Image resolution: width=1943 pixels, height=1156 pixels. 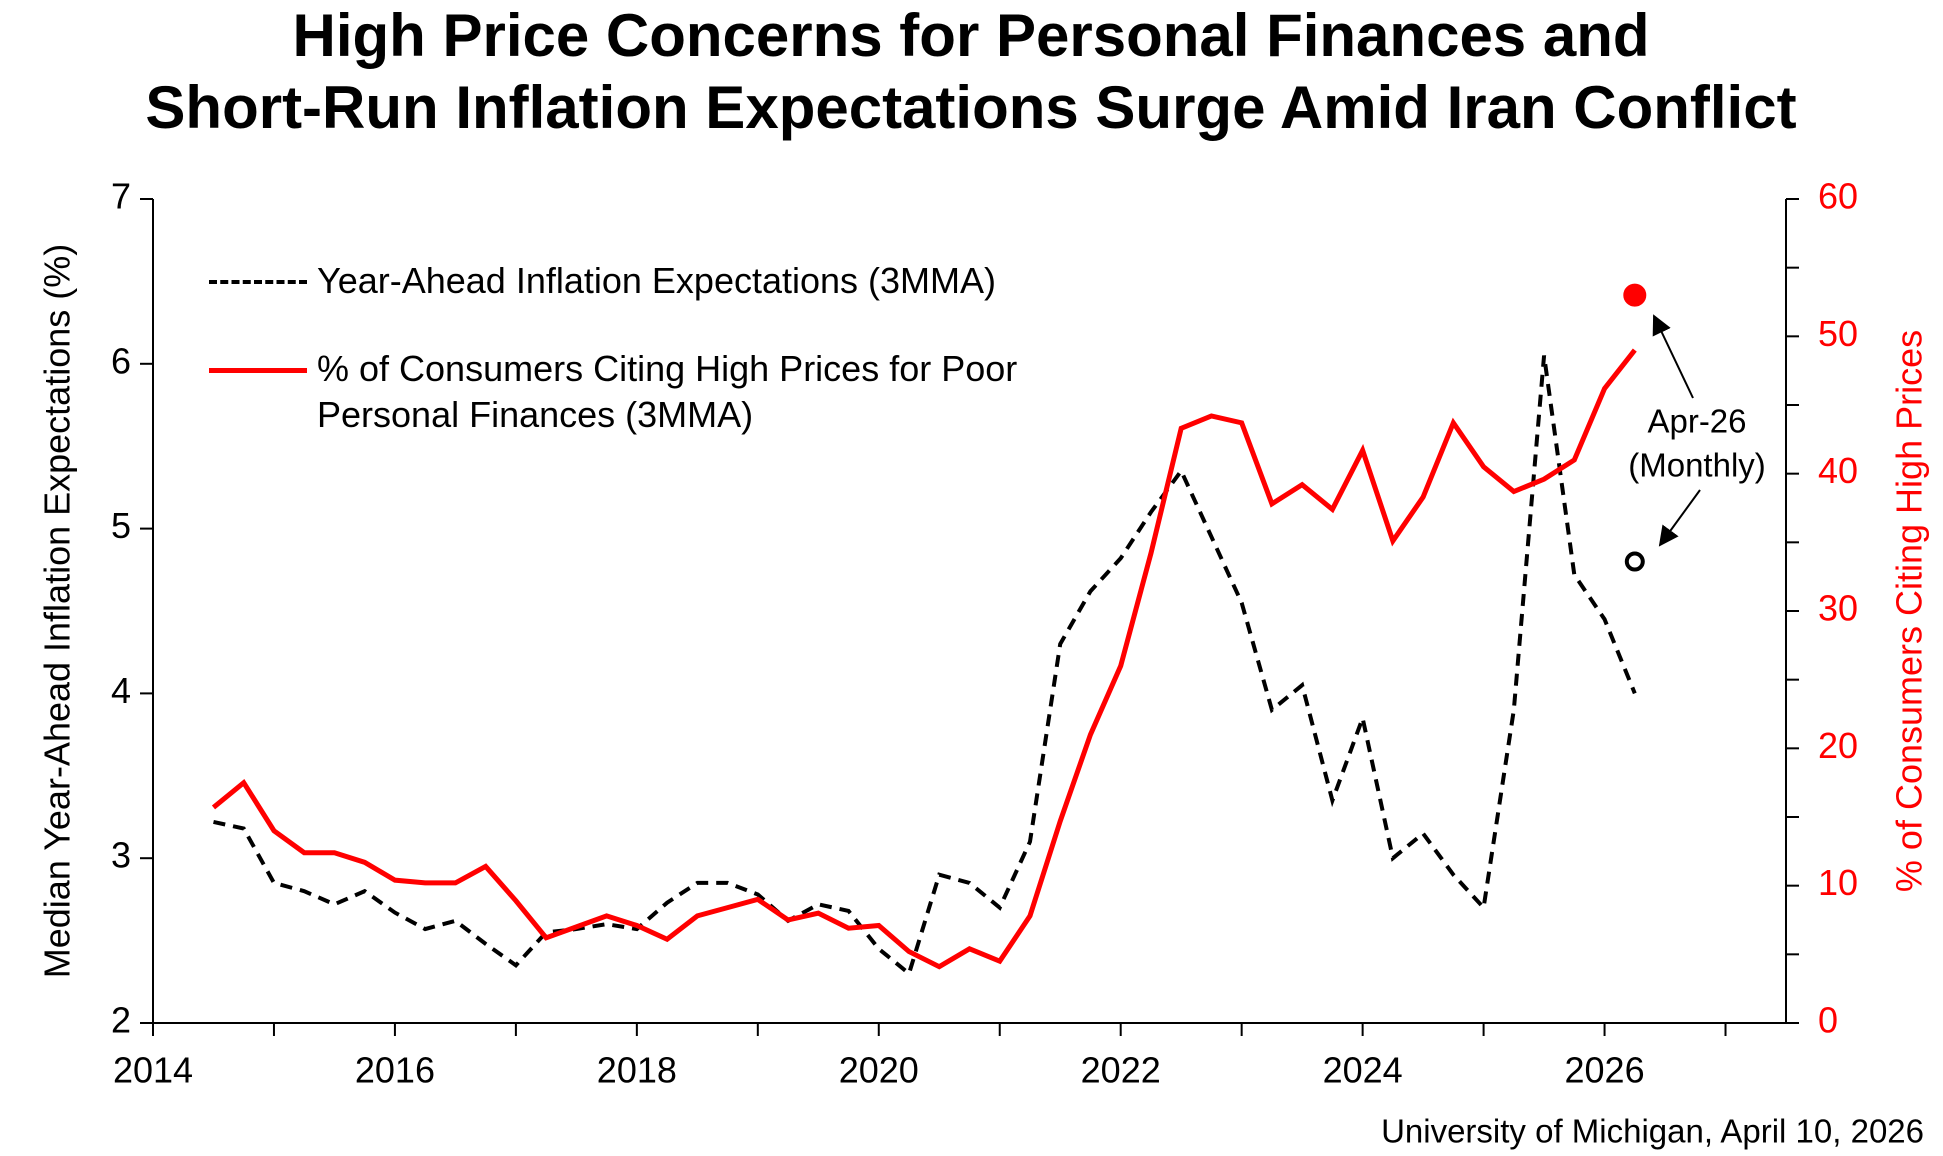 What do you see at coordinates (121, 855) in the screenshot?
I see `y-tick-label: 3` at bounding box center [121, 855].